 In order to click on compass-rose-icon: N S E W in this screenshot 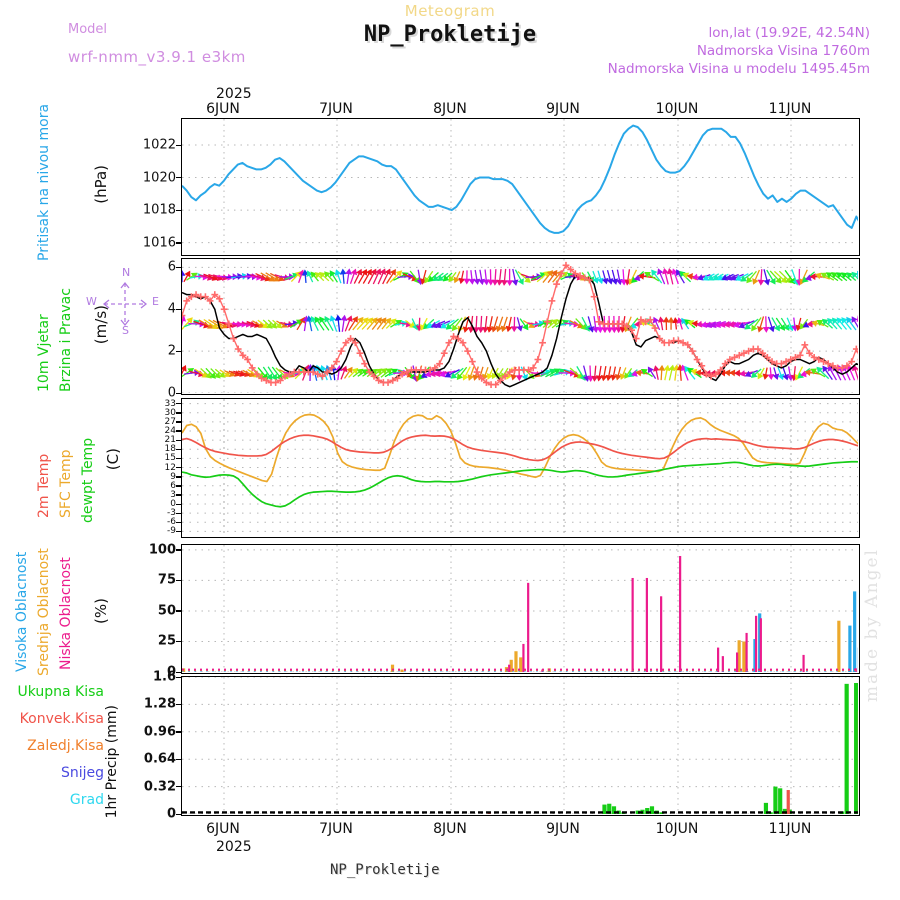, I will do `click(125, 303)`.